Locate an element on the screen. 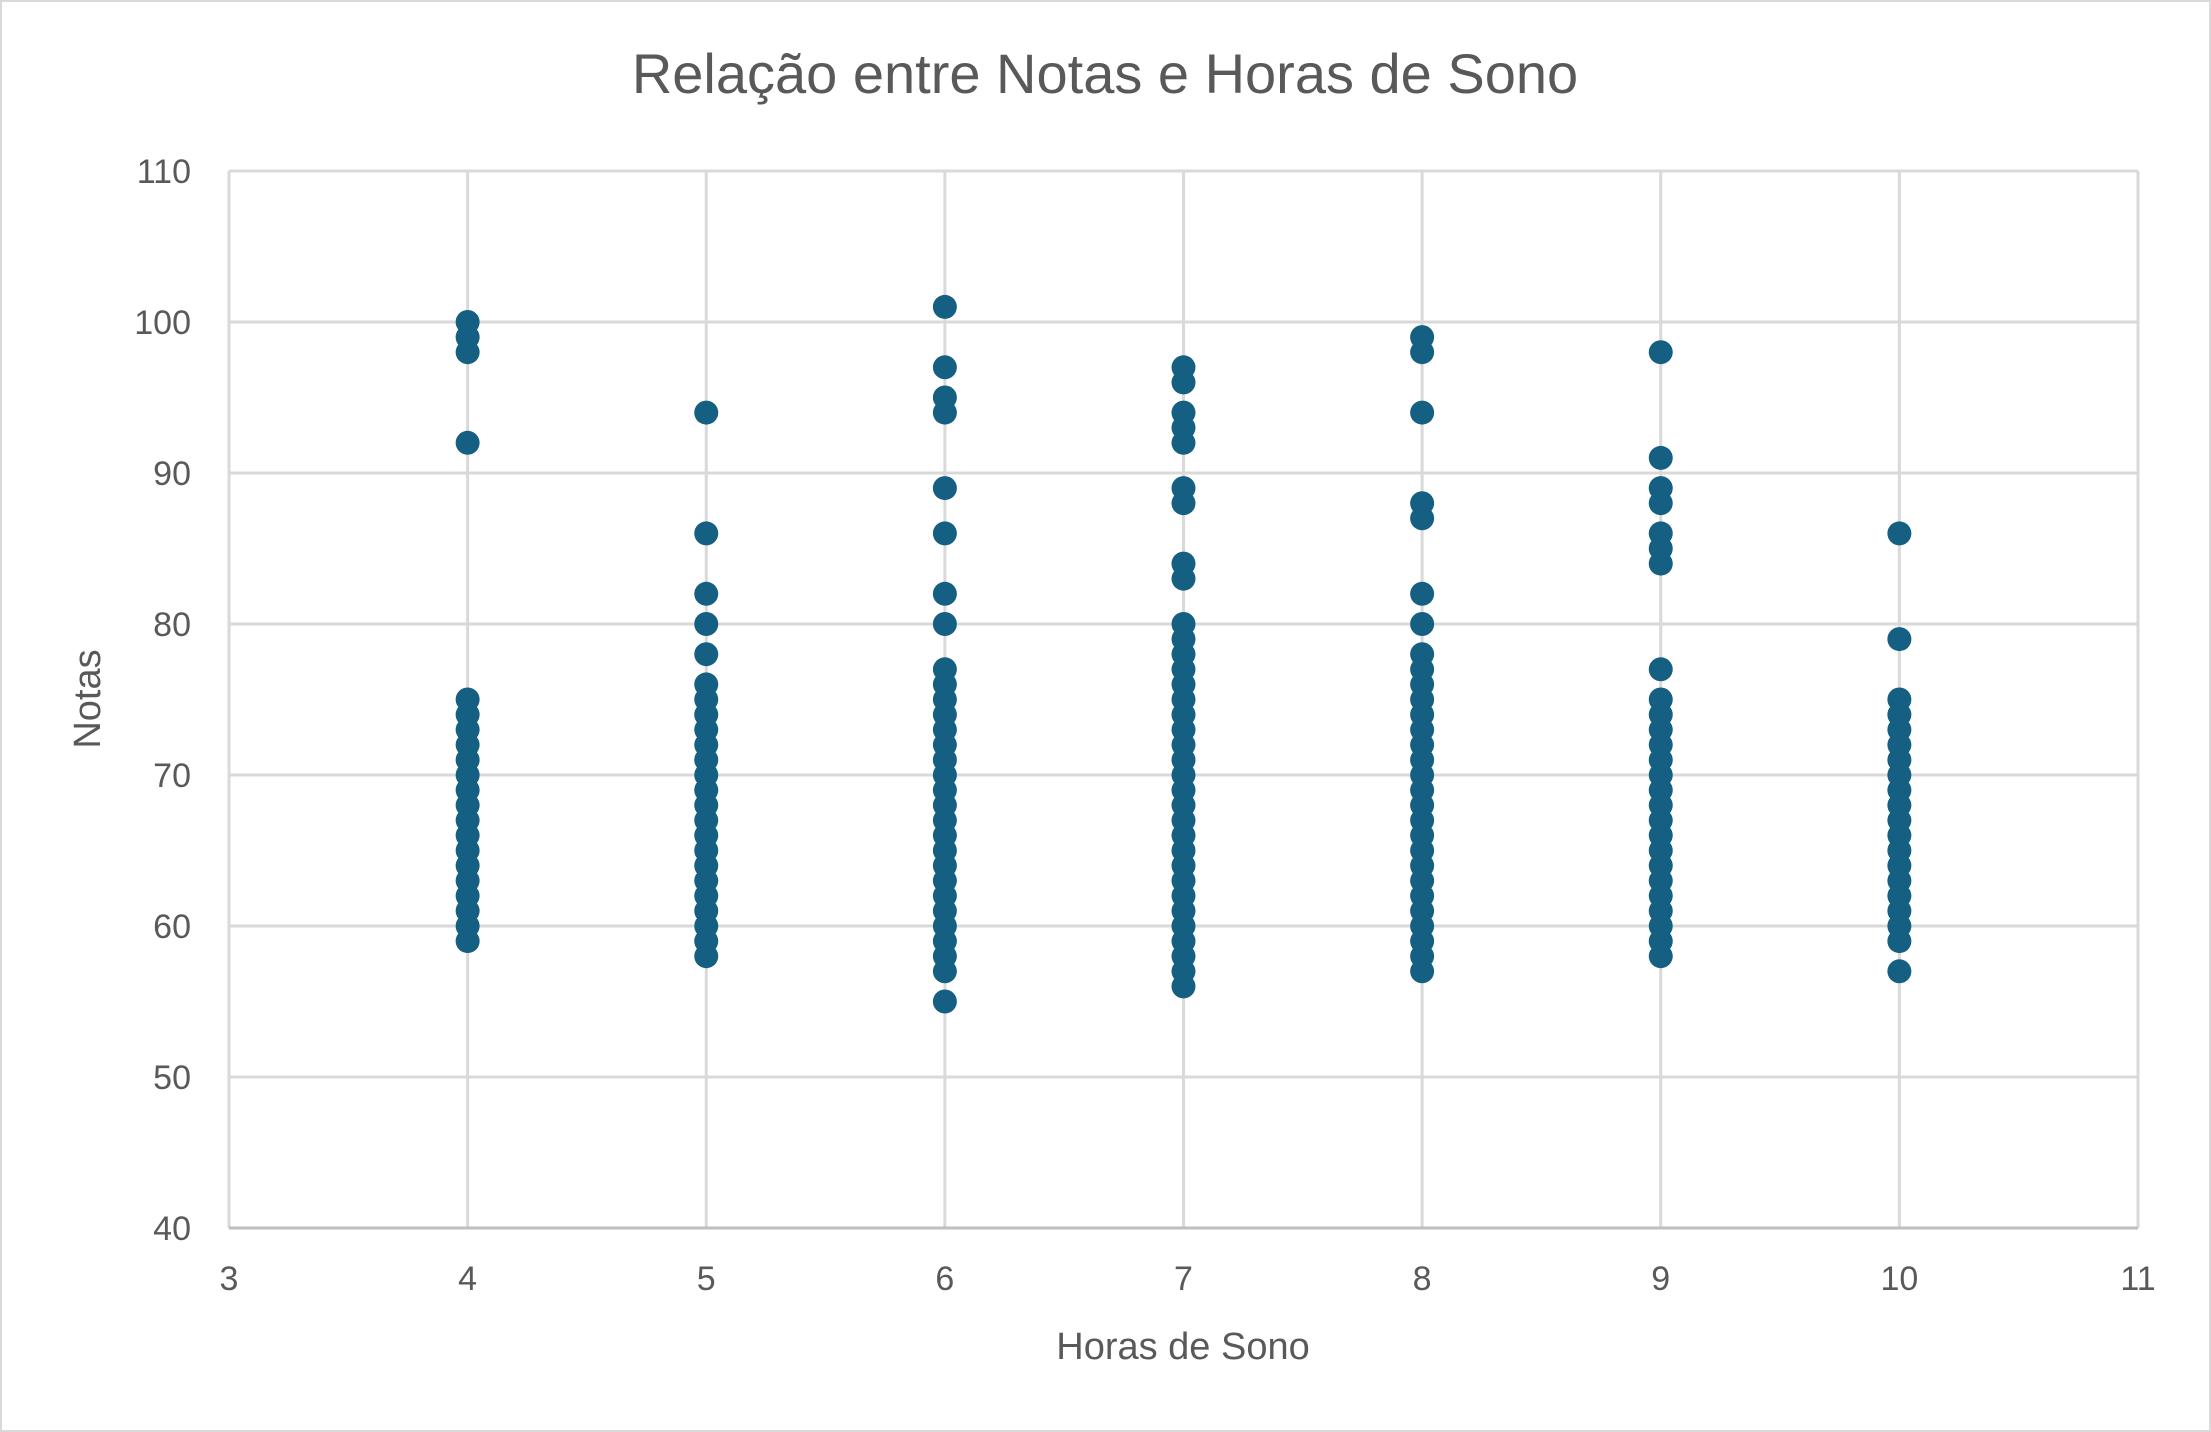  x-tick-label: 6 is located at coordinates (944, 1279).